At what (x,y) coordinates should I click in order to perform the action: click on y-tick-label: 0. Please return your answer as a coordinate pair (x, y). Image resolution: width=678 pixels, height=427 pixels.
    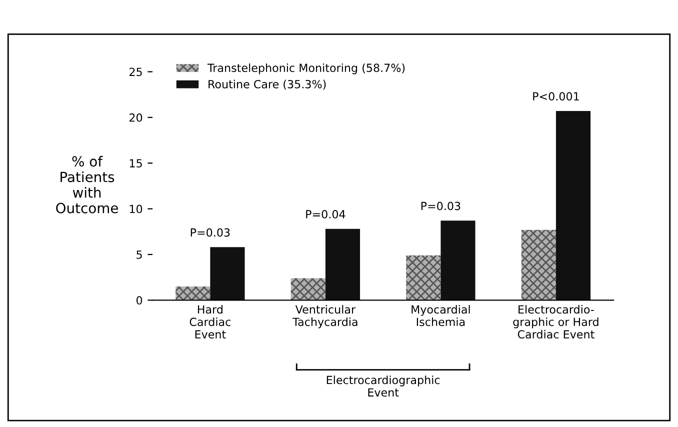
    Looking at the image, I should click on (139, 300).